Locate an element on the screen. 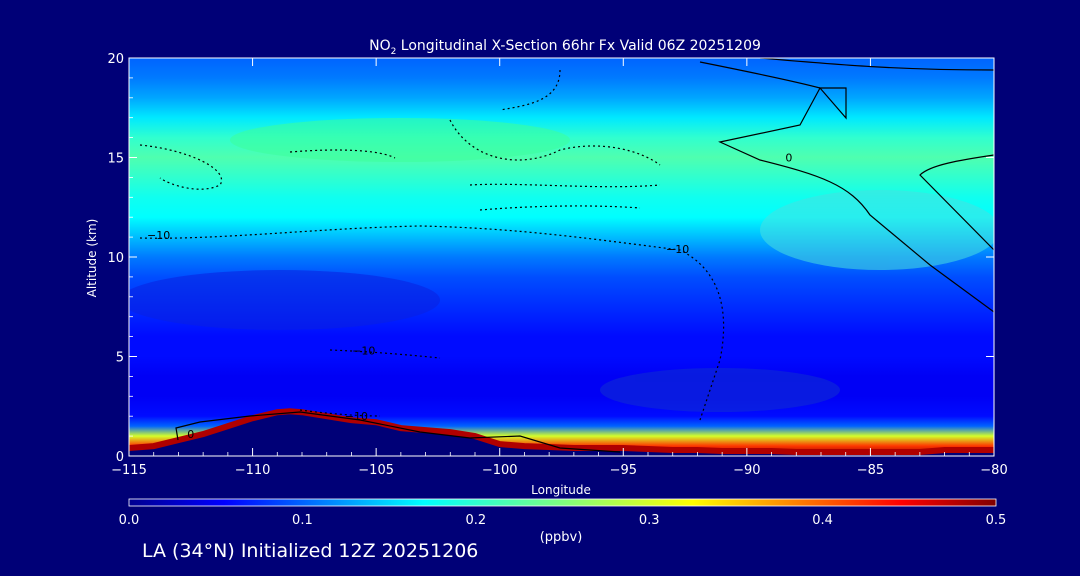  colorbar-tick-label: 0.5 is located at coordinates (996, 520).